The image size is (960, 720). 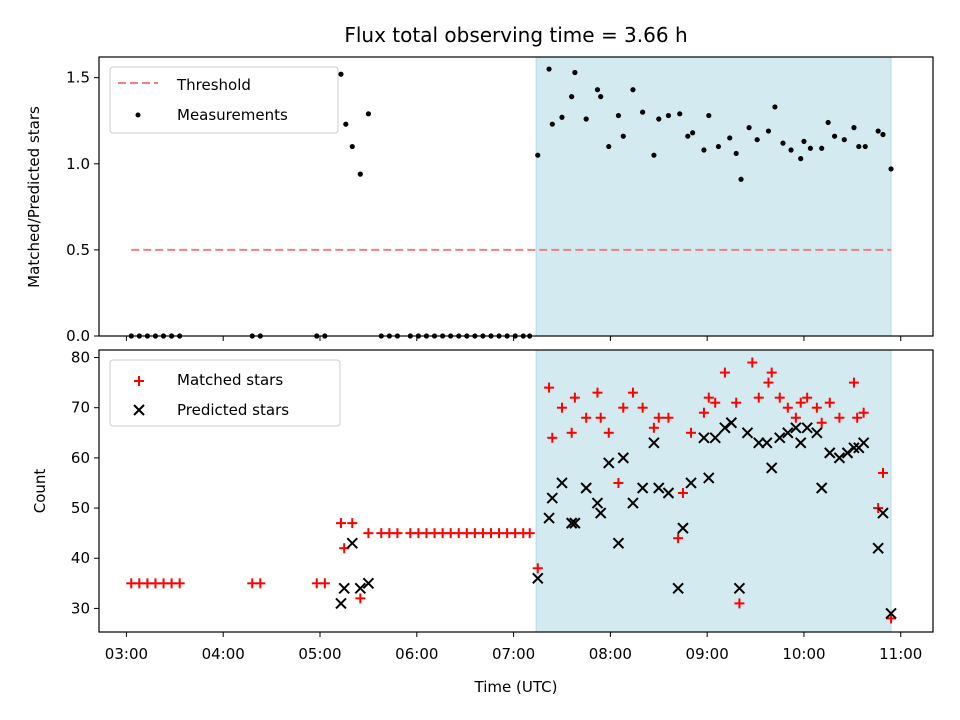 What do you see at coordinates (138, 115) in the screenshot?
I see `legend-measurements-marker` at bounding box center [138, 115].